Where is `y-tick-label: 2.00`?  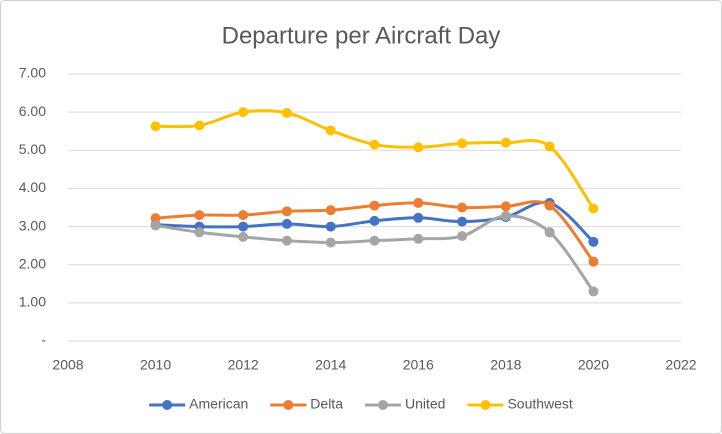 y-tick-label: 2.00 is located at coordinates (32, 263).